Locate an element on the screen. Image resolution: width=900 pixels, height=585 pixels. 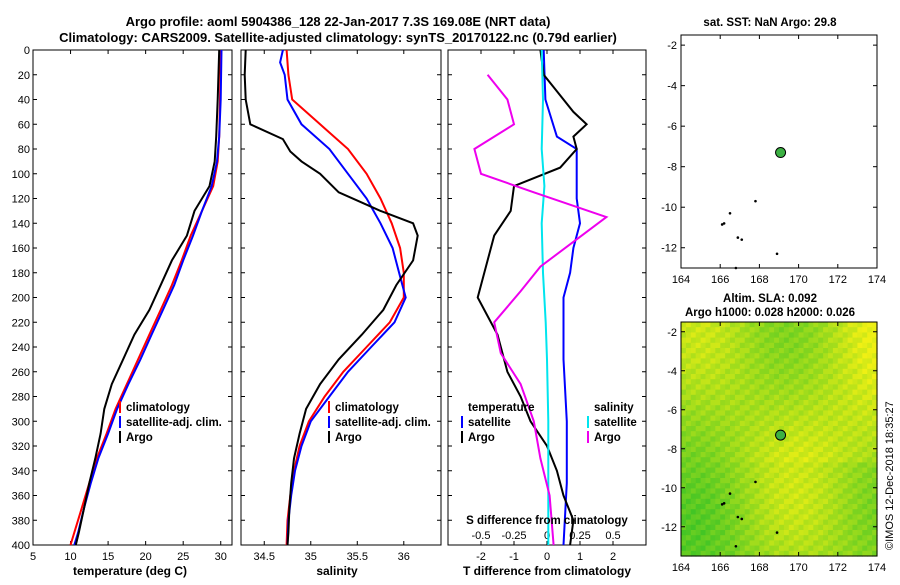
xtick-label: 1 is located at coordinates (580, 557).